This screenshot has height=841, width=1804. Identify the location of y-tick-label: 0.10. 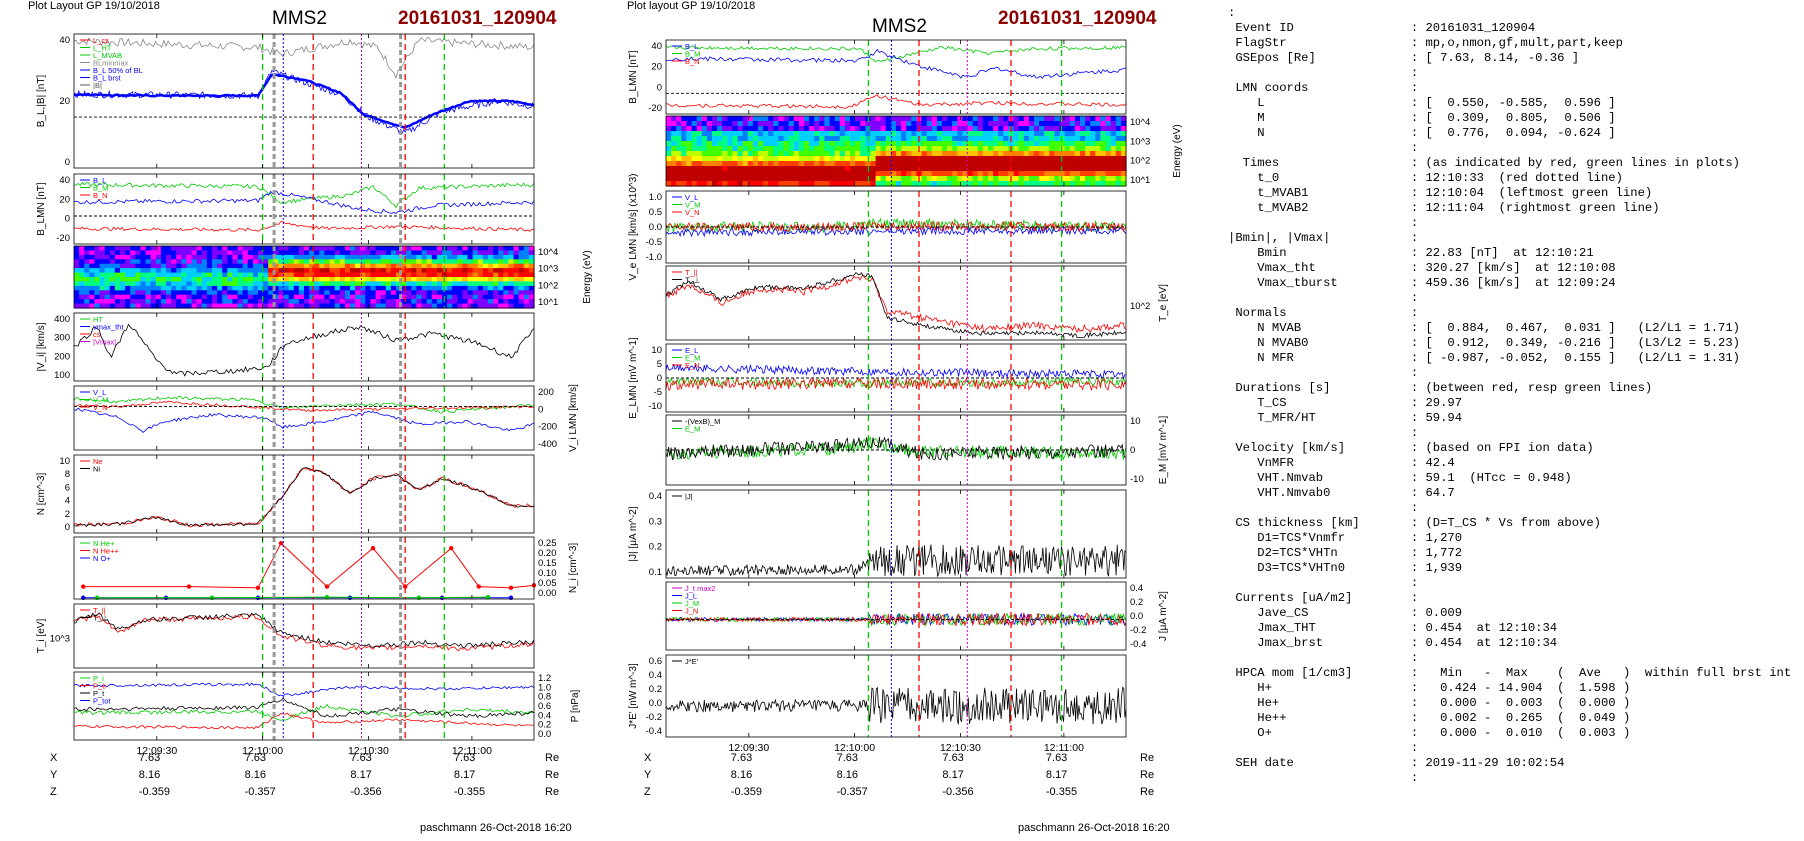
(547, 573).